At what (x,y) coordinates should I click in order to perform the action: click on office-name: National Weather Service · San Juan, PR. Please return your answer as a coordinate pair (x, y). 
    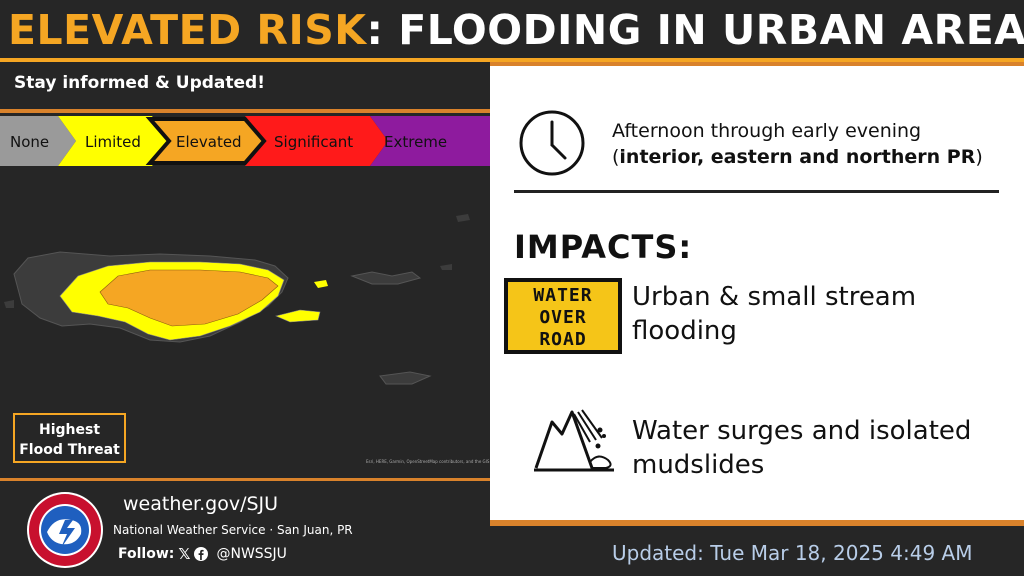
    Looking at the image, I should click on (233, 530).